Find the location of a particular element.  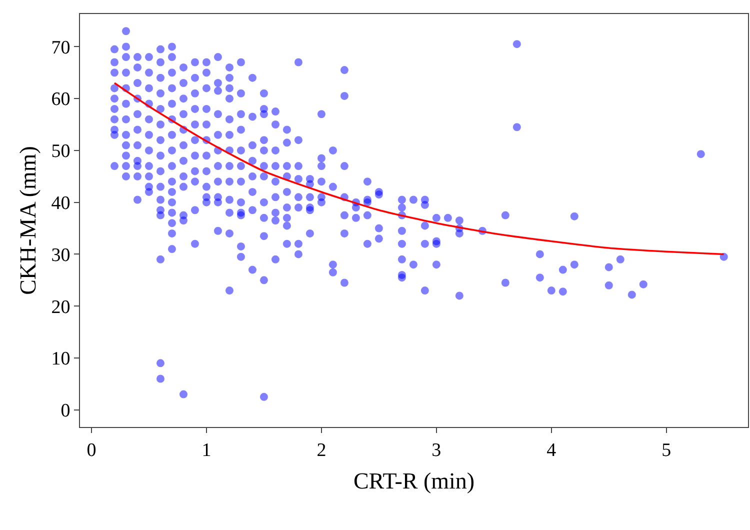

x-tick-label: 1 is located at coordinates (207, 450).